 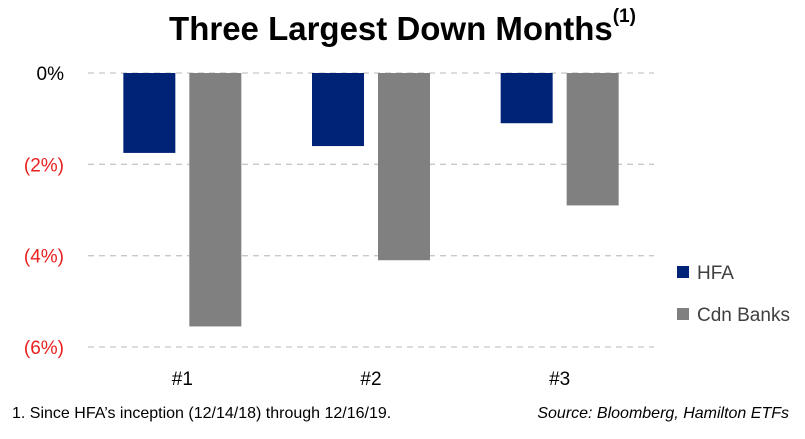 What do you see at coordinates (44, 257) in the screenshot?
I see `y-tick-label: (4%)` at bounding box center [44, 257].